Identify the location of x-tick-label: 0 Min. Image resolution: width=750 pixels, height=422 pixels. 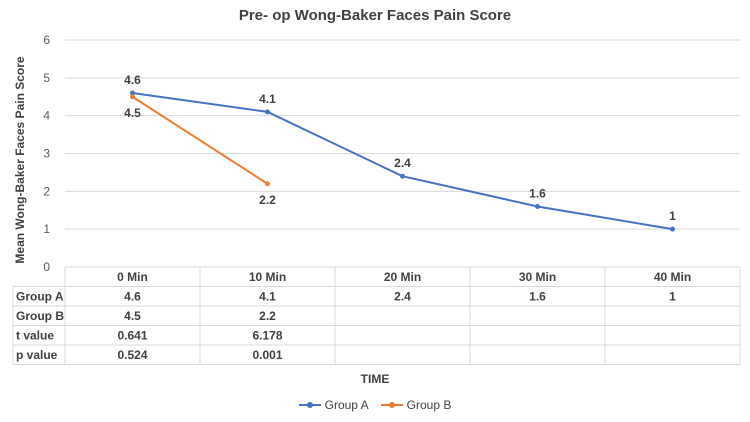
(132, 277).